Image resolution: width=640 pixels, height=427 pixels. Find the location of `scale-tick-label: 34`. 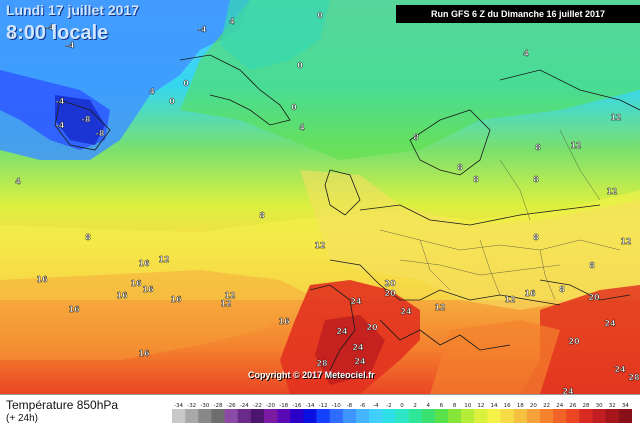

scale-tick-label: 34 is located at coordinates (625, 406).